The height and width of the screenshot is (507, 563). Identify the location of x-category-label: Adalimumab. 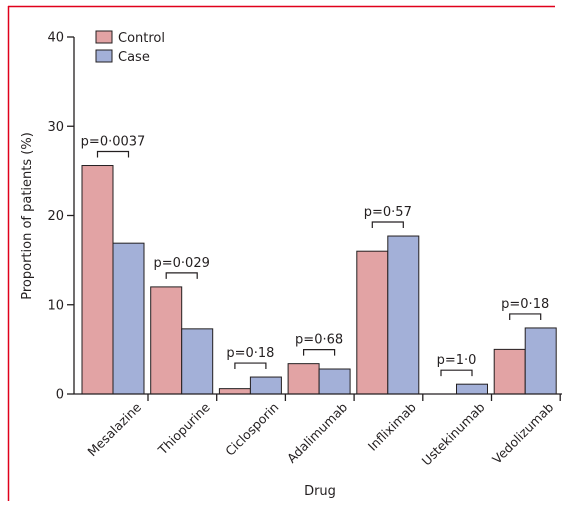
(317, 432).